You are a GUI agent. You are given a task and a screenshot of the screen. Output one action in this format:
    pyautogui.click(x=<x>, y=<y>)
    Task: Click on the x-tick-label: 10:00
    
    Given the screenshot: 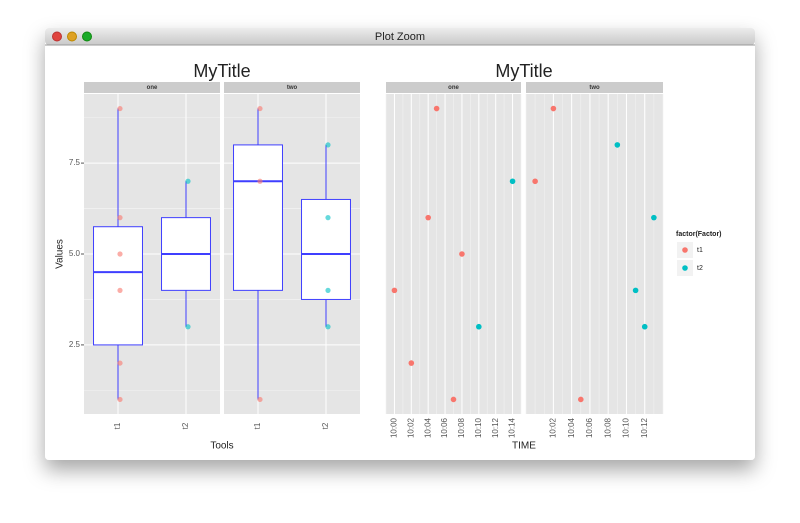 What is the action you would take?
    pyautogui.click(x=394, y=427)
    